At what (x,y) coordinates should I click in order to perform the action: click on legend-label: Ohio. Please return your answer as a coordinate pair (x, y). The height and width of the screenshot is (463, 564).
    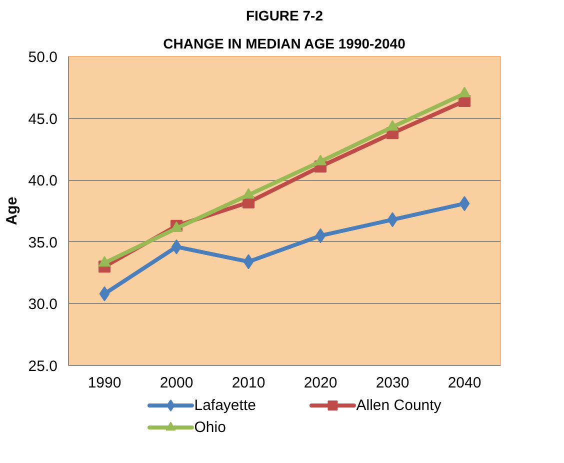
    Looking at the image, I should click on (210, 427).